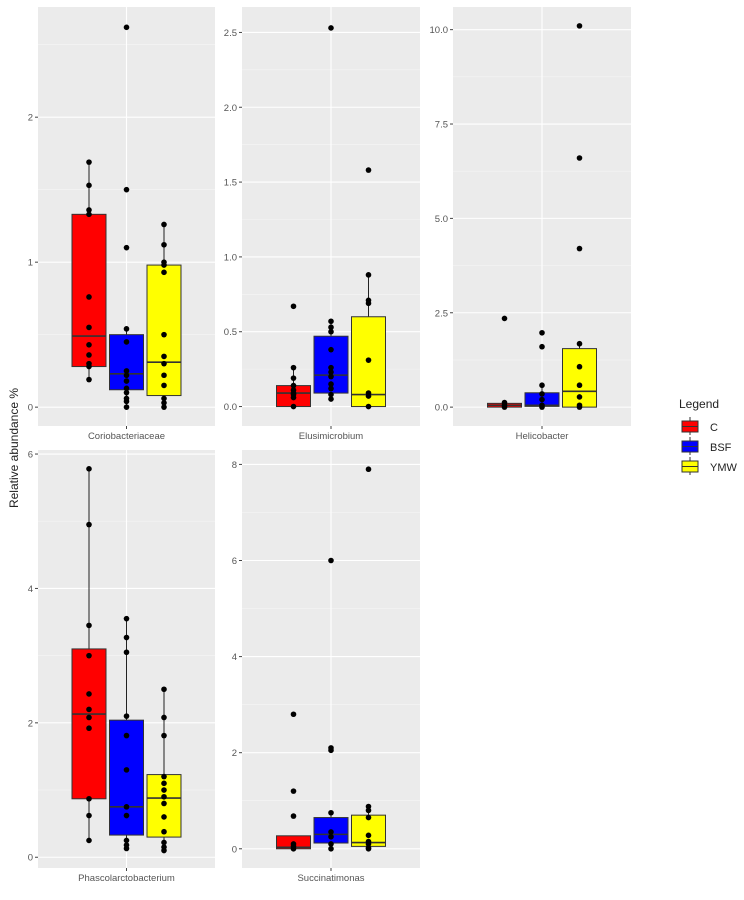 The width and height of the screenshot is (744, 900). I want to click on y-tick-label: 6, so click(30, 455).